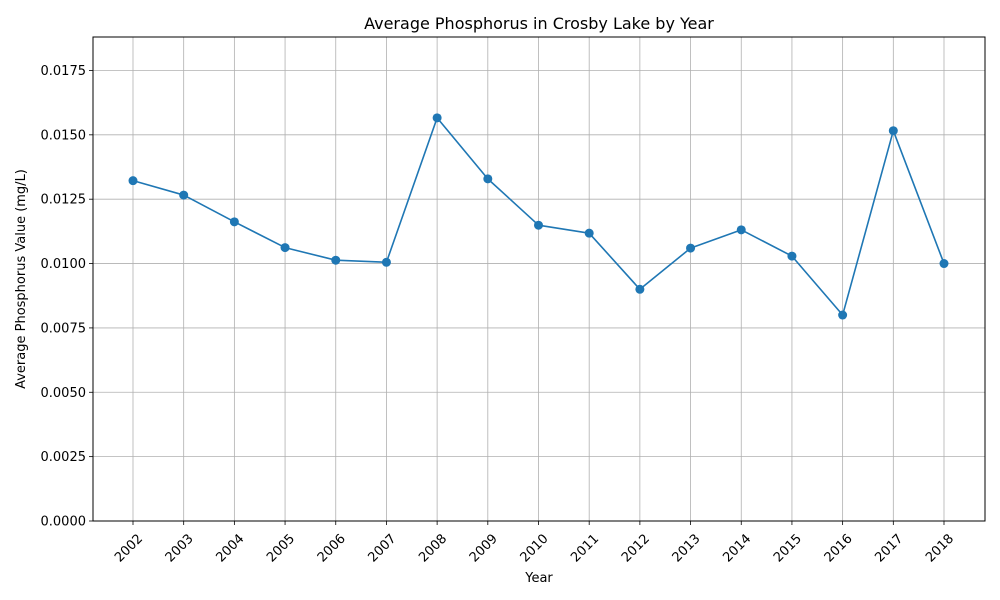  What do you see at coordinates (64, 71) in the screenshot?
I see `y-tick-label: 0.0175` at bounding box center [64, 71].